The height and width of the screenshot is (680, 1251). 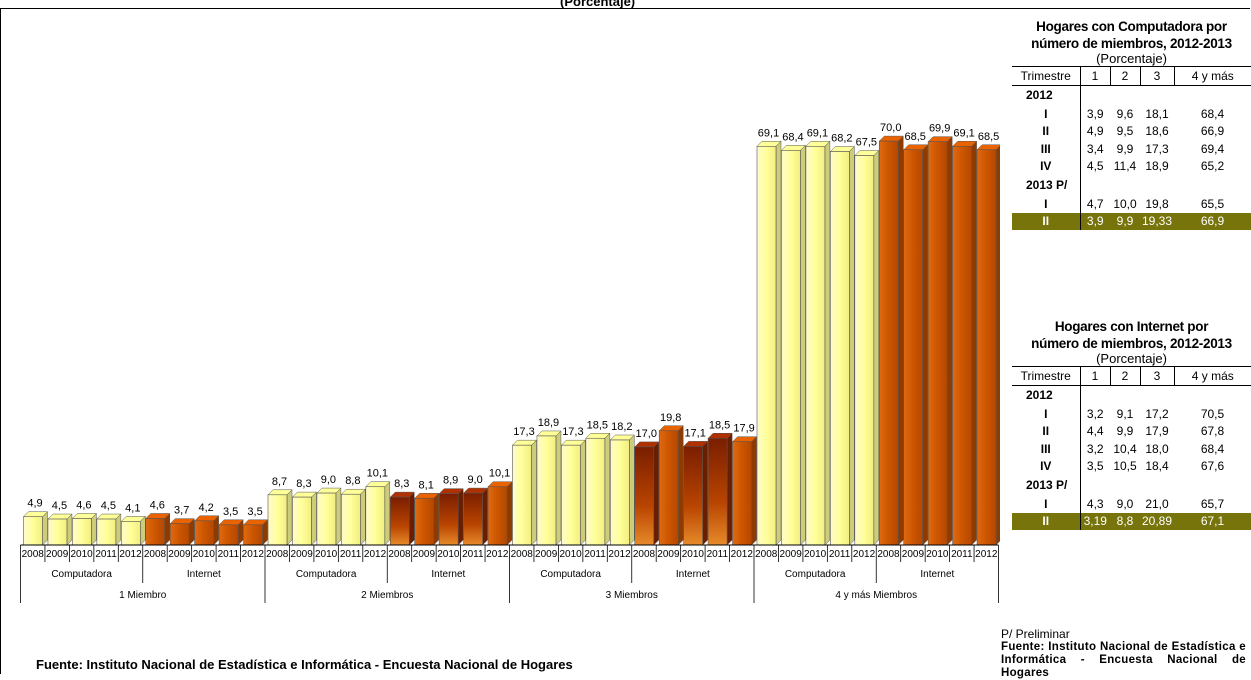 What do you see at coordinates (1124, 76) in the screenshot?
I see `table-header-cell: 2` at bounding box center [1124, 76].